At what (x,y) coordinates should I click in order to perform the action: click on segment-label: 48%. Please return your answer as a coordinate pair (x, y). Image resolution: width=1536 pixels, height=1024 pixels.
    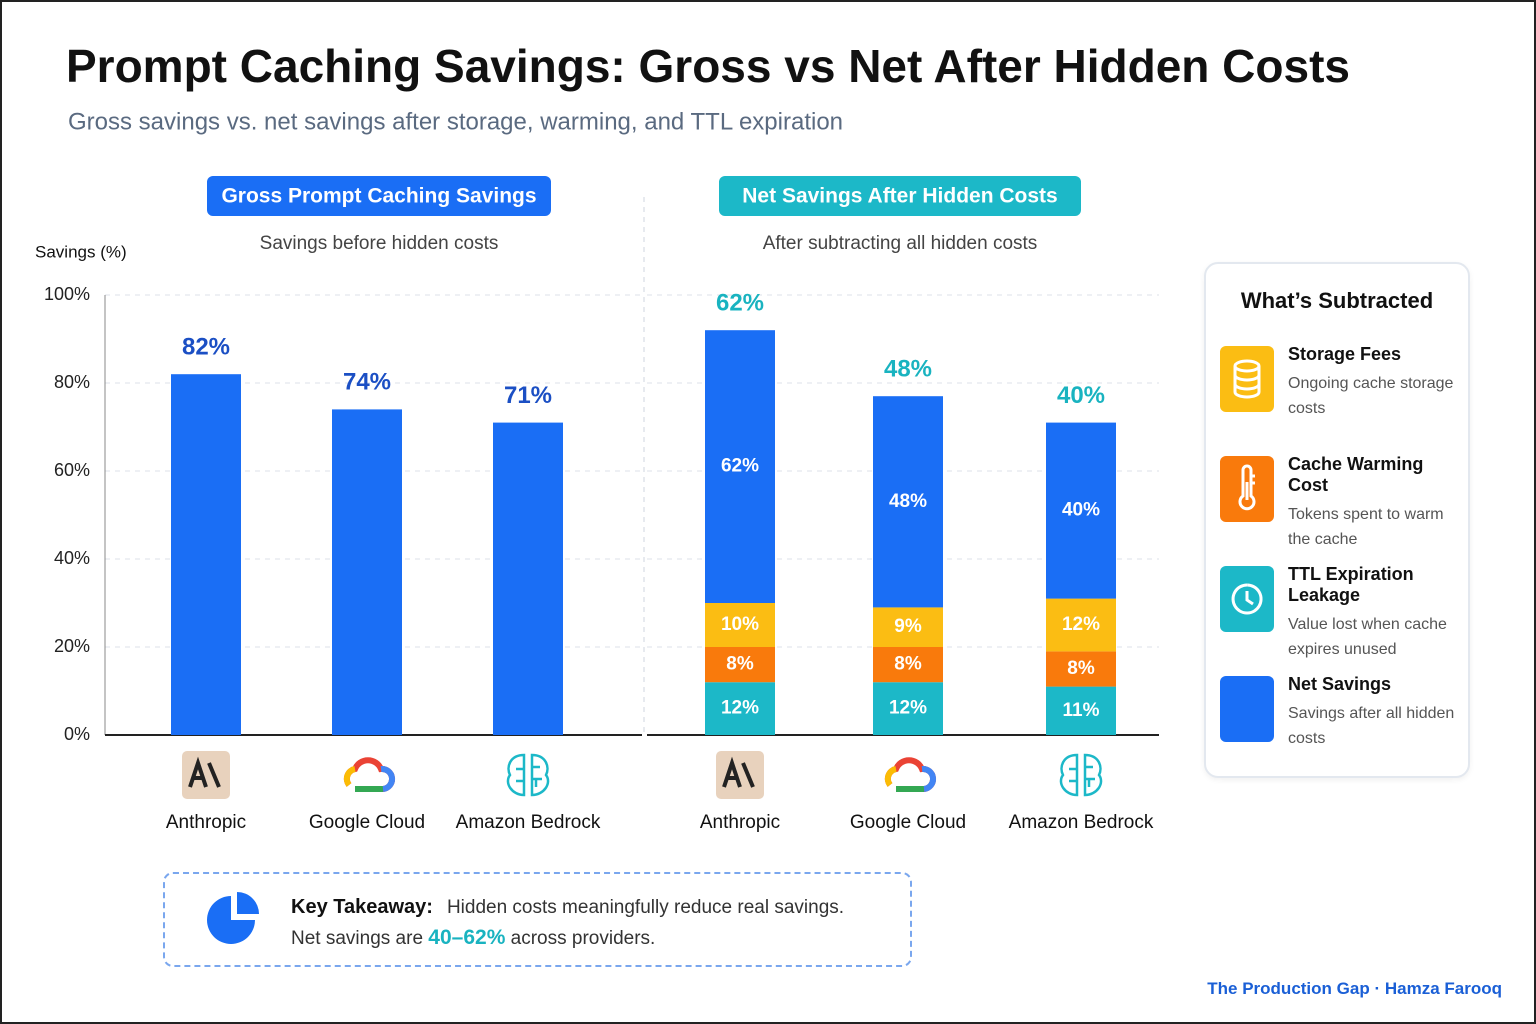
    Looking at the image, I should click on (908, 501).